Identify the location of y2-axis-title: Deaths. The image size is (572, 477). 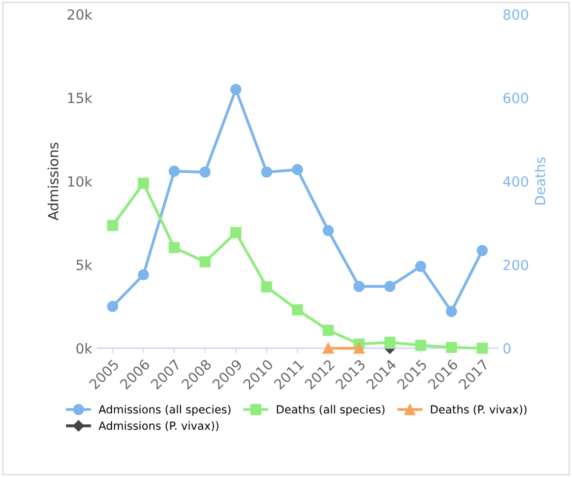
(540, 181).